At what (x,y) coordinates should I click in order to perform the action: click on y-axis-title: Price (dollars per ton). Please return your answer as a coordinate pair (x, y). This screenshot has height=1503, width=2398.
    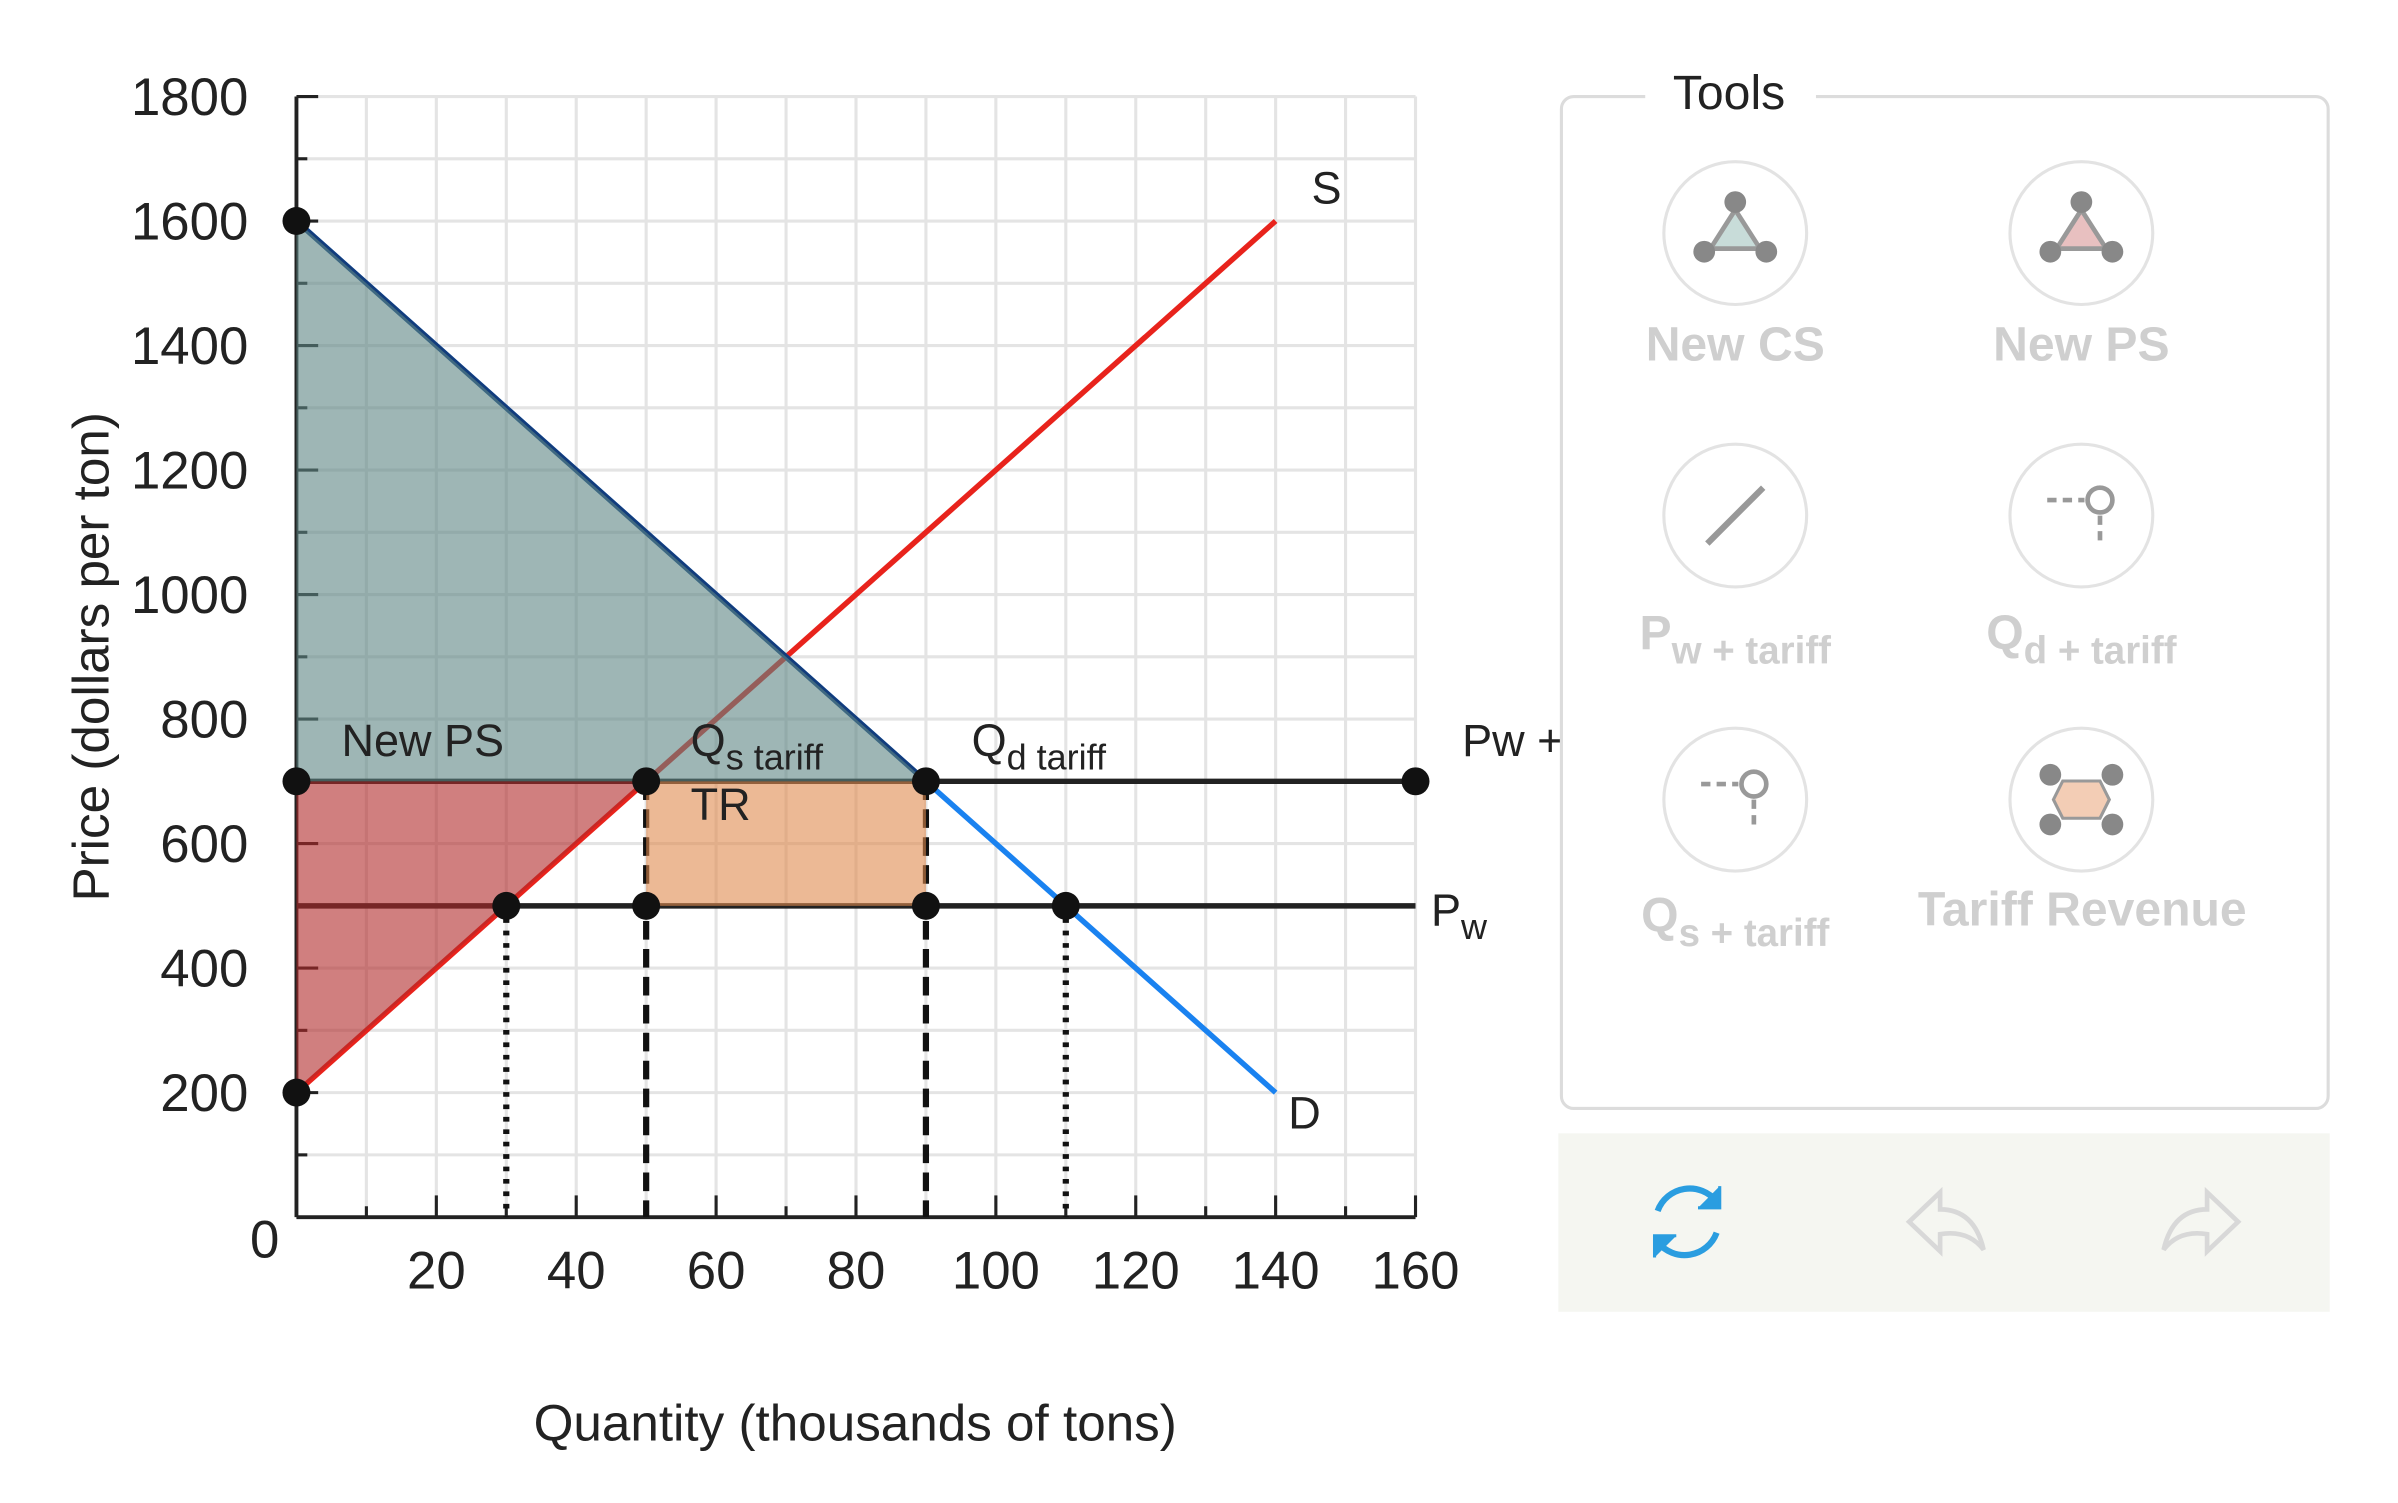
    Looking at the image, I should click on (91, 656).